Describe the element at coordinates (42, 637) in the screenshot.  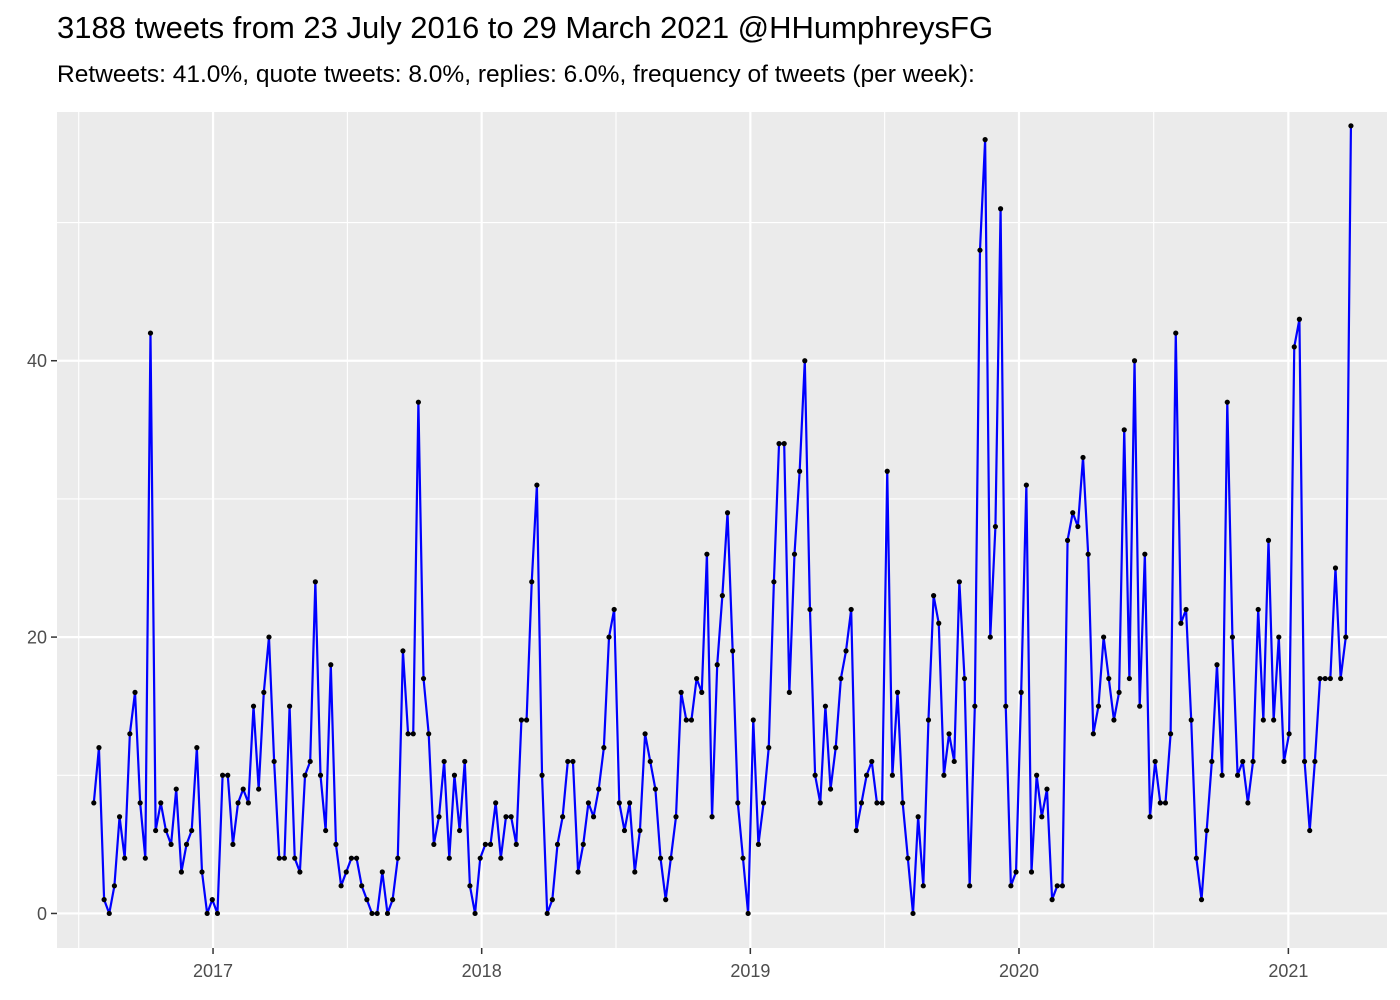
I see `y-axis: 0 20 40` at that location.